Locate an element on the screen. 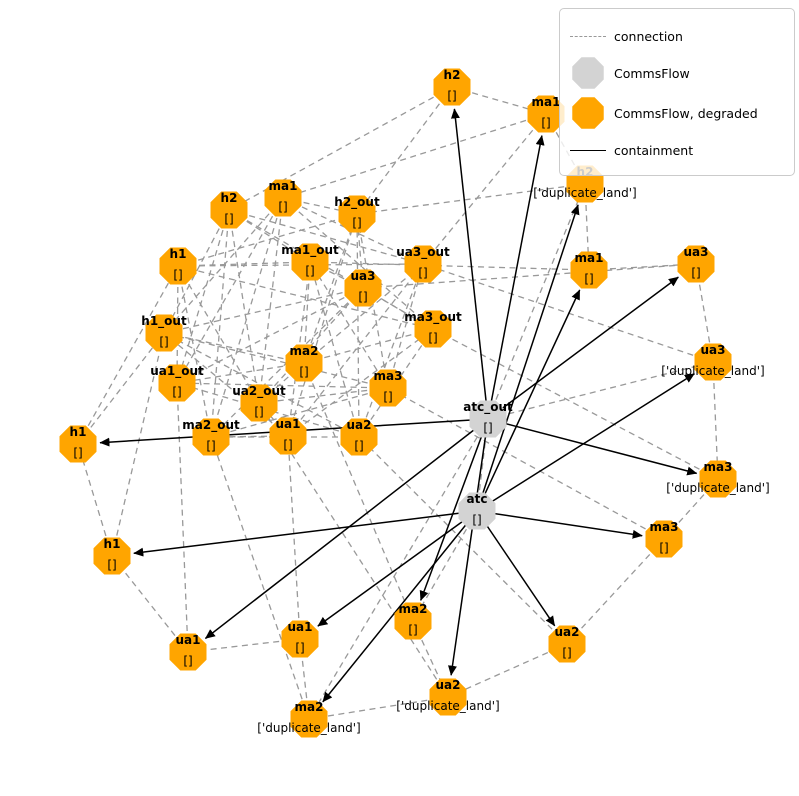 Image resolution: width=799 pixels, height=796 pixels. node-ua3-a: ua3 [] is located at coordinates (696, 264).